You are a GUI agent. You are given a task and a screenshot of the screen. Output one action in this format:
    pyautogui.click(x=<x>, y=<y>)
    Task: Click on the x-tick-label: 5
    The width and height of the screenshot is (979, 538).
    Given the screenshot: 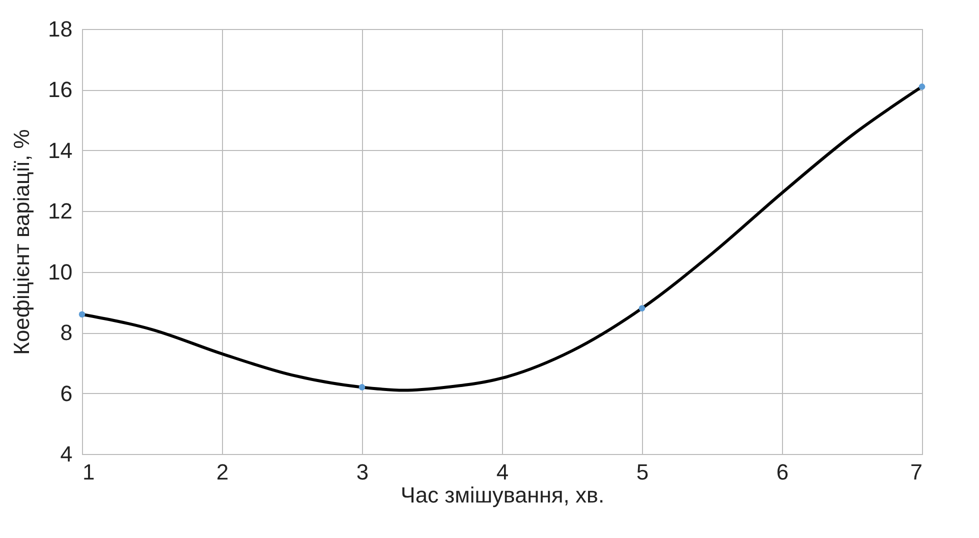 What is the action you would take?
    pyautogui.click(x=642, y=472)
    